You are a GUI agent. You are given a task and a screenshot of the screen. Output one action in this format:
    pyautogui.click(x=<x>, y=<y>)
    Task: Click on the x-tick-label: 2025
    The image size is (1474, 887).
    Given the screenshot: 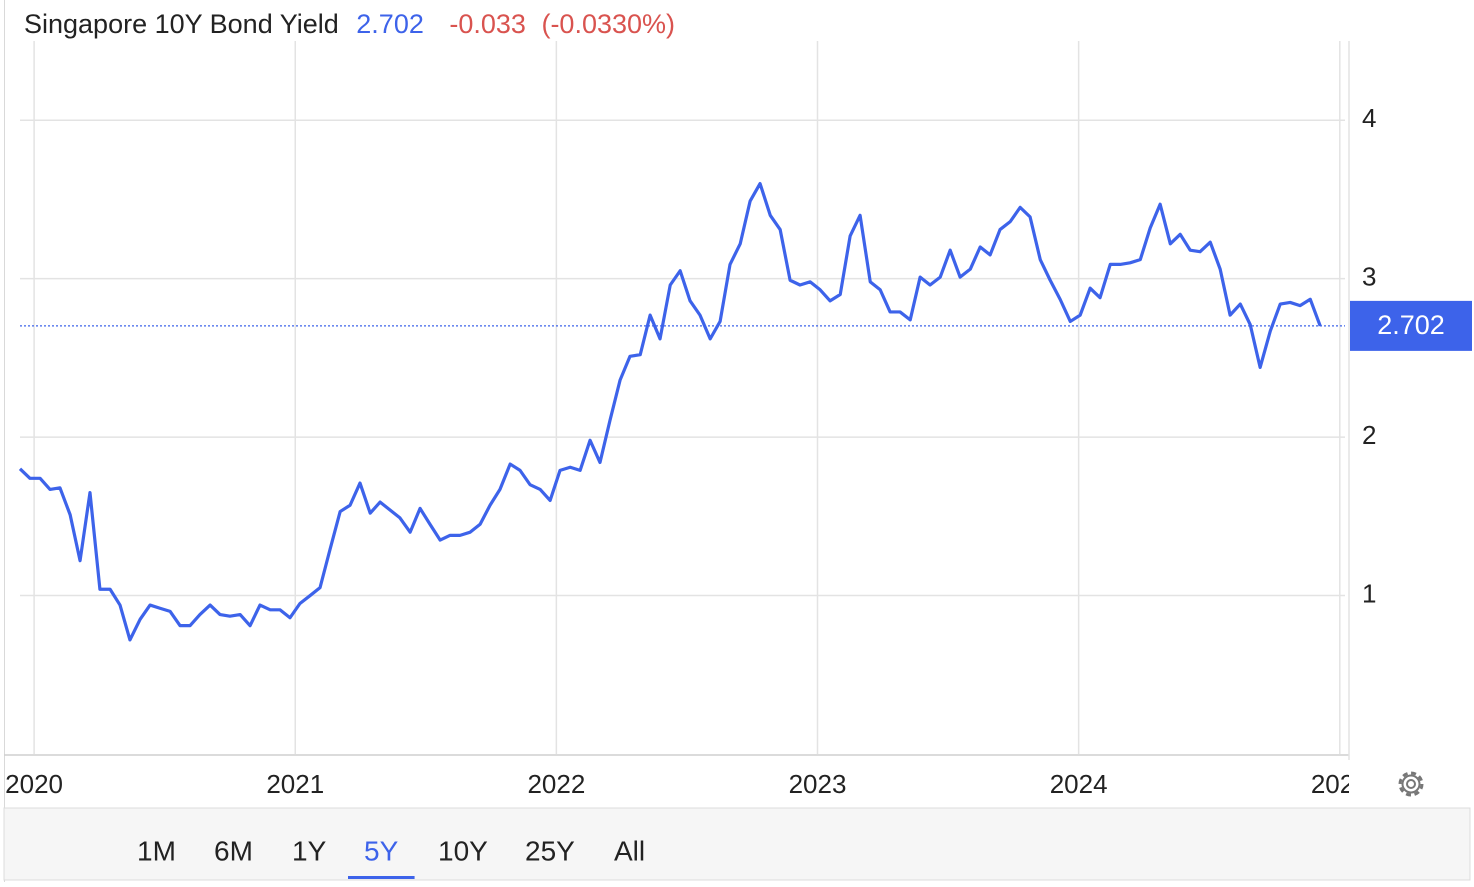 What is the action you would take?
    pyautogui.click(x=1340, y=784)
    